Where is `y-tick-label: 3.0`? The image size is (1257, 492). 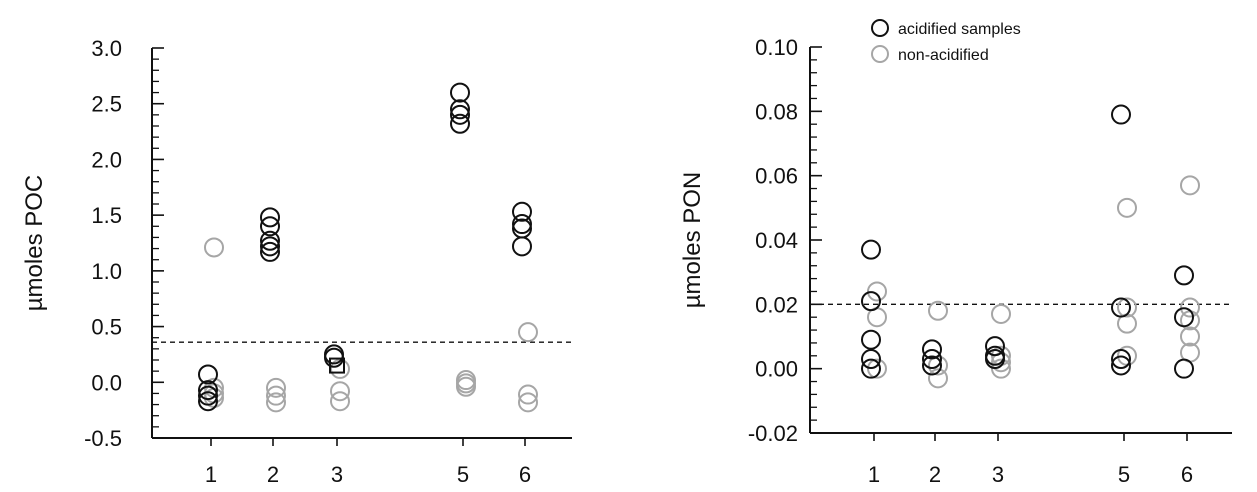
y-tick-label: 3.0 is located at coordinates (106, 48).